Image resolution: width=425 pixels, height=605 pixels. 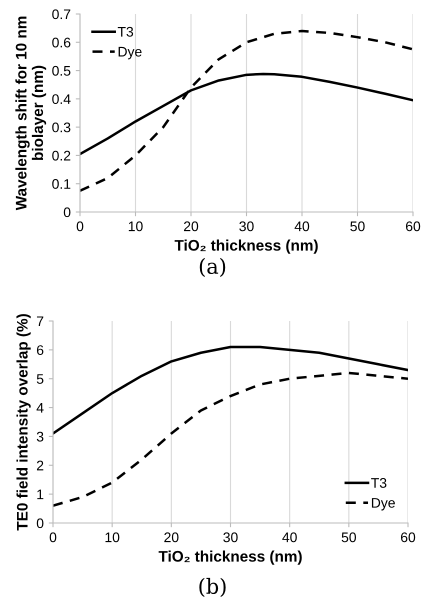 I want to click on y-tick-label: 0.5, so click(x=61, y=71).